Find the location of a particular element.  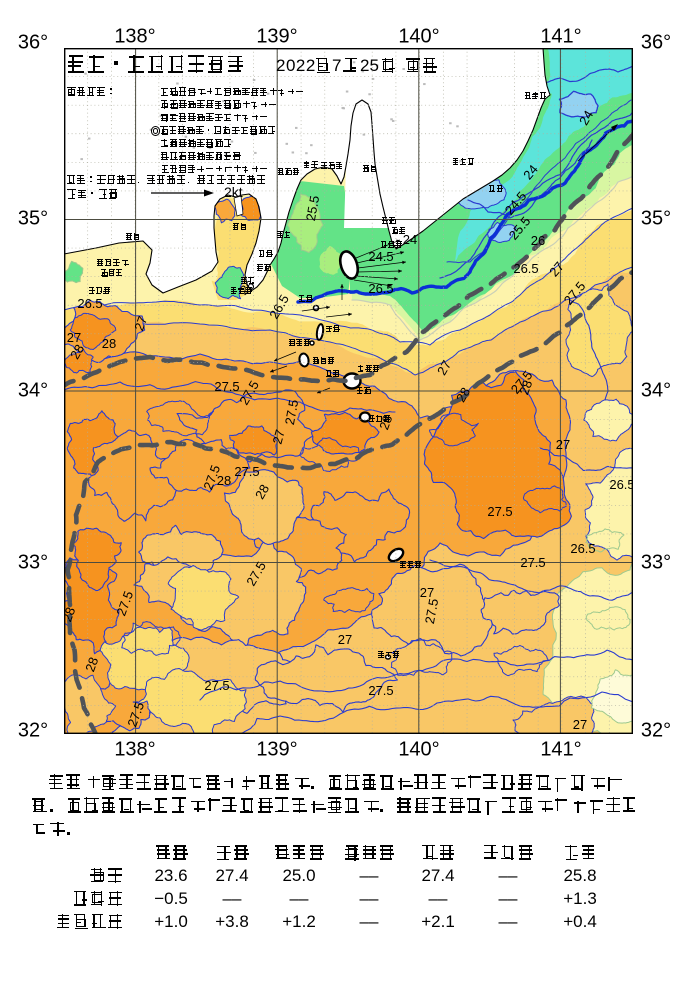

svg-text: 25.5 is located at coordinates (312, 208).